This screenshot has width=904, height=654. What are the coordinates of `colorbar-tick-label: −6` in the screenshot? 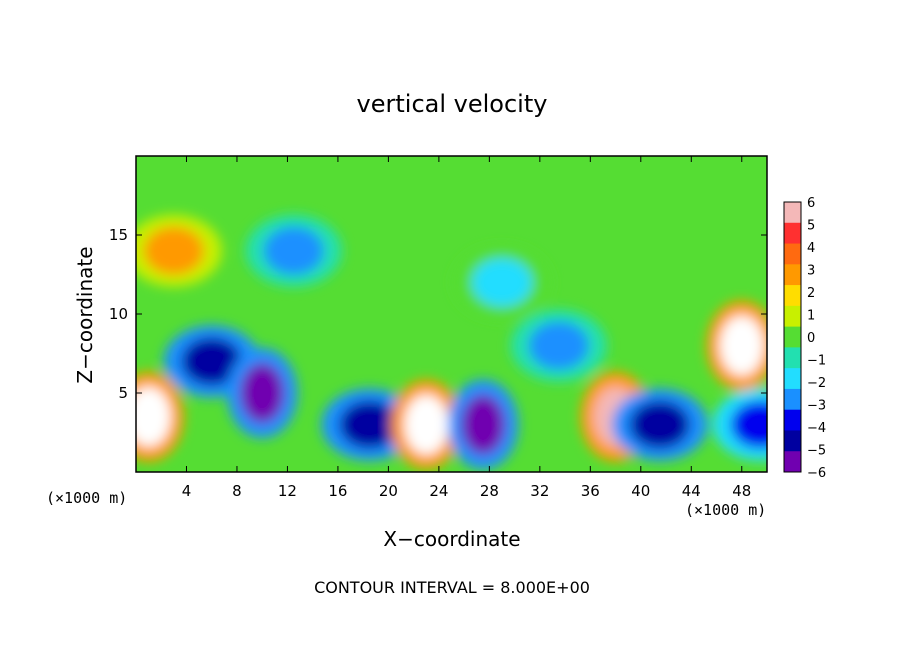 It's located at (816, 473).